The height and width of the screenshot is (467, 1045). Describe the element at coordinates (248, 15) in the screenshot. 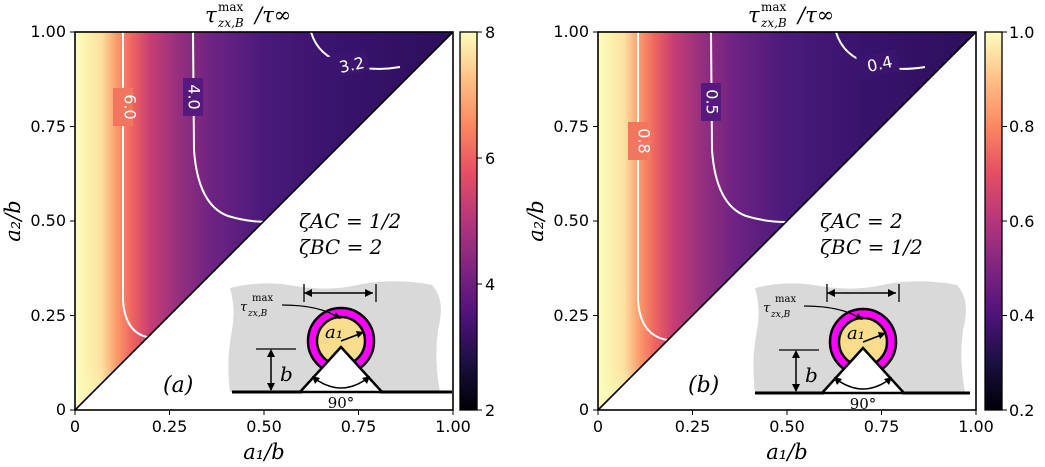

I see `colorbar-title-a: τ max zx,B /τ∞` at that location.